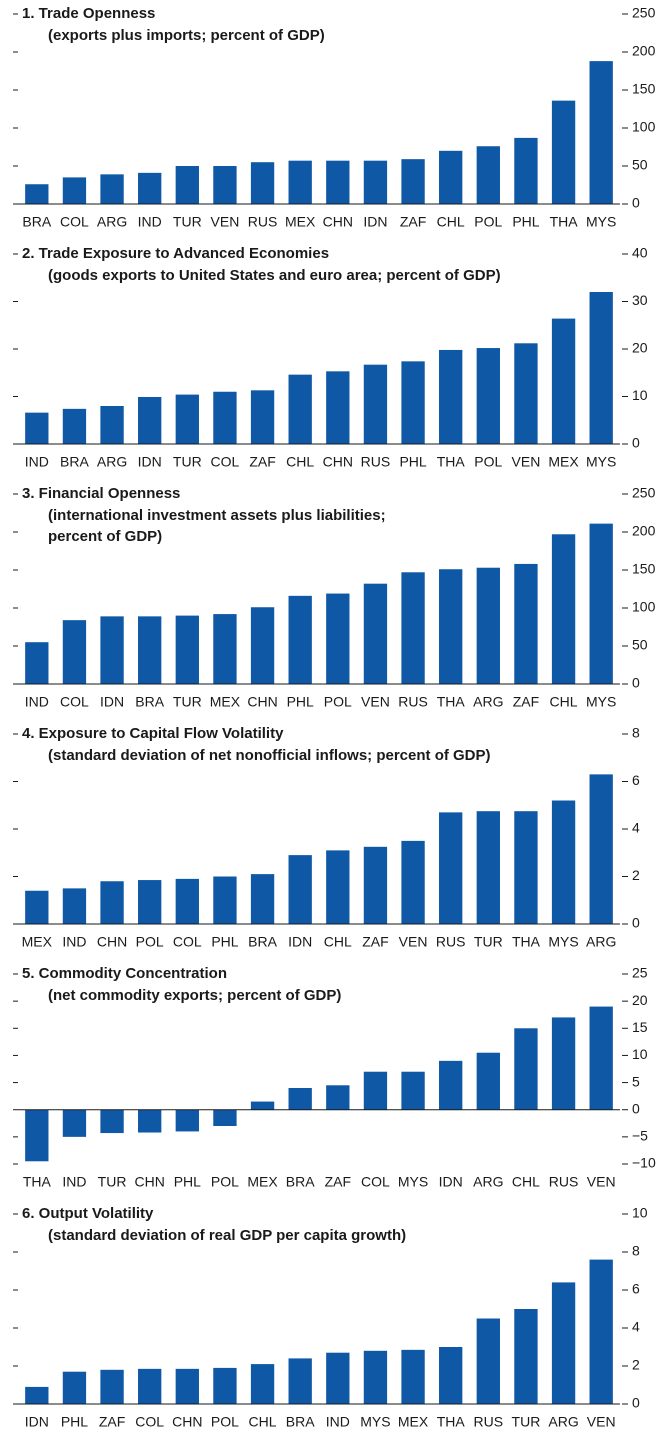 The width and height of the screenshot is (665, 1441). I want to click on y-tick-label: −5, so click(640, 1136).